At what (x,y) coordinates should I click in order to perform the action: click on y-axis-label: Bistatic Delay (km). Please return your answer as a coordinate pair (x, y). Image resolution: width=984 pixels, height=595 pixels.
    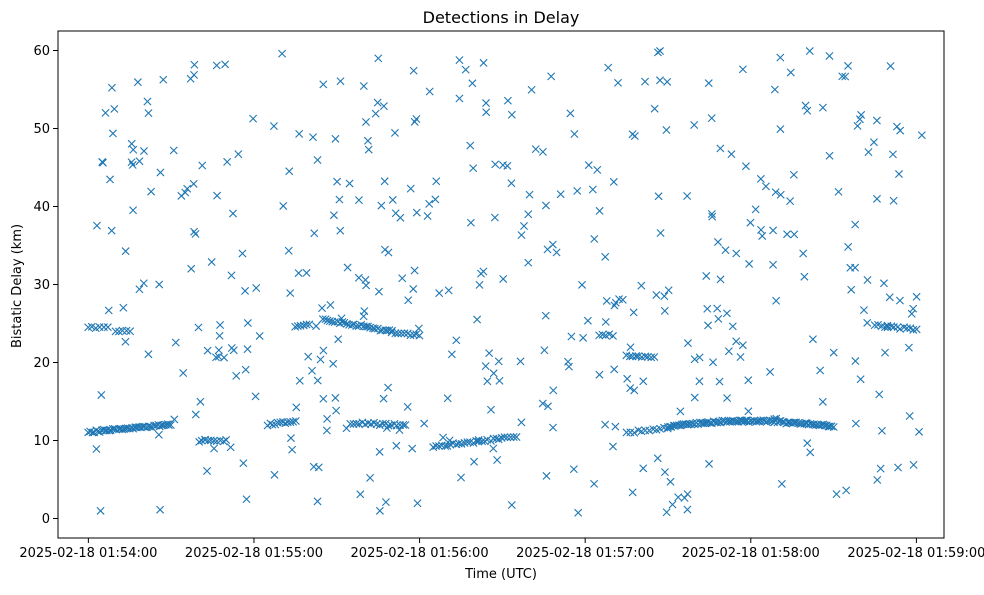
    Looking at the image, I should click on (17, 286).